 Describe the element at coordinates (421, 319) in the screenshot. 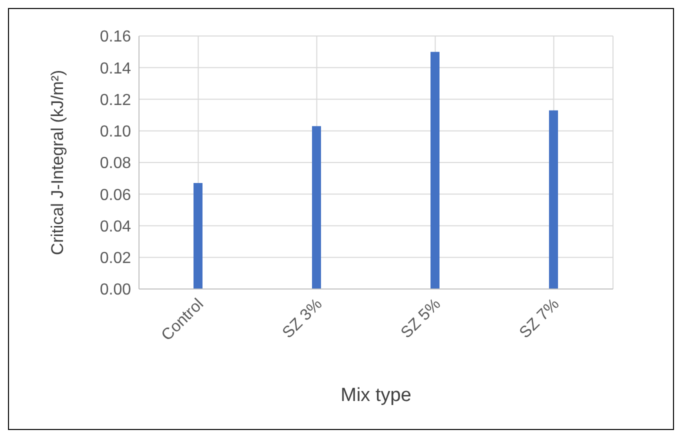

I see `x-tick-label: SZ 5%` at that location.